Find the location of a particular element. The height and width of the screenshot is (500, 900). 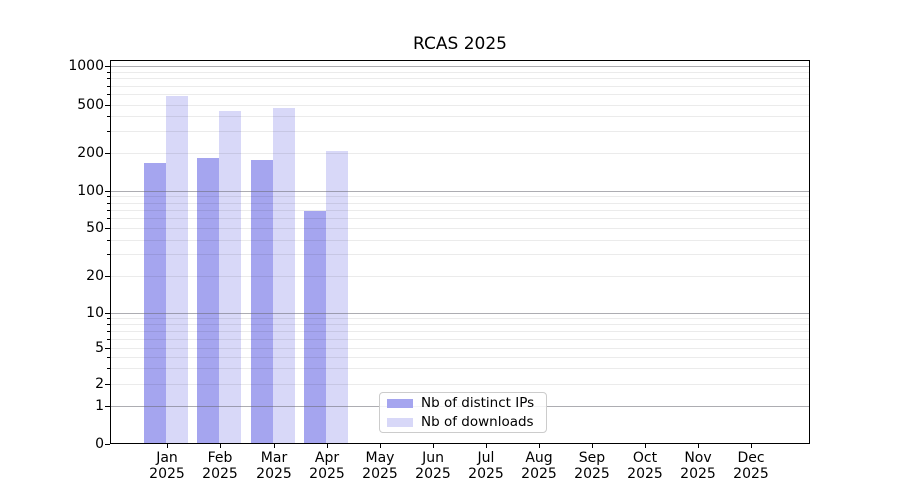

chart-title: RCAS 2025 is located at coordinates (460, 44).